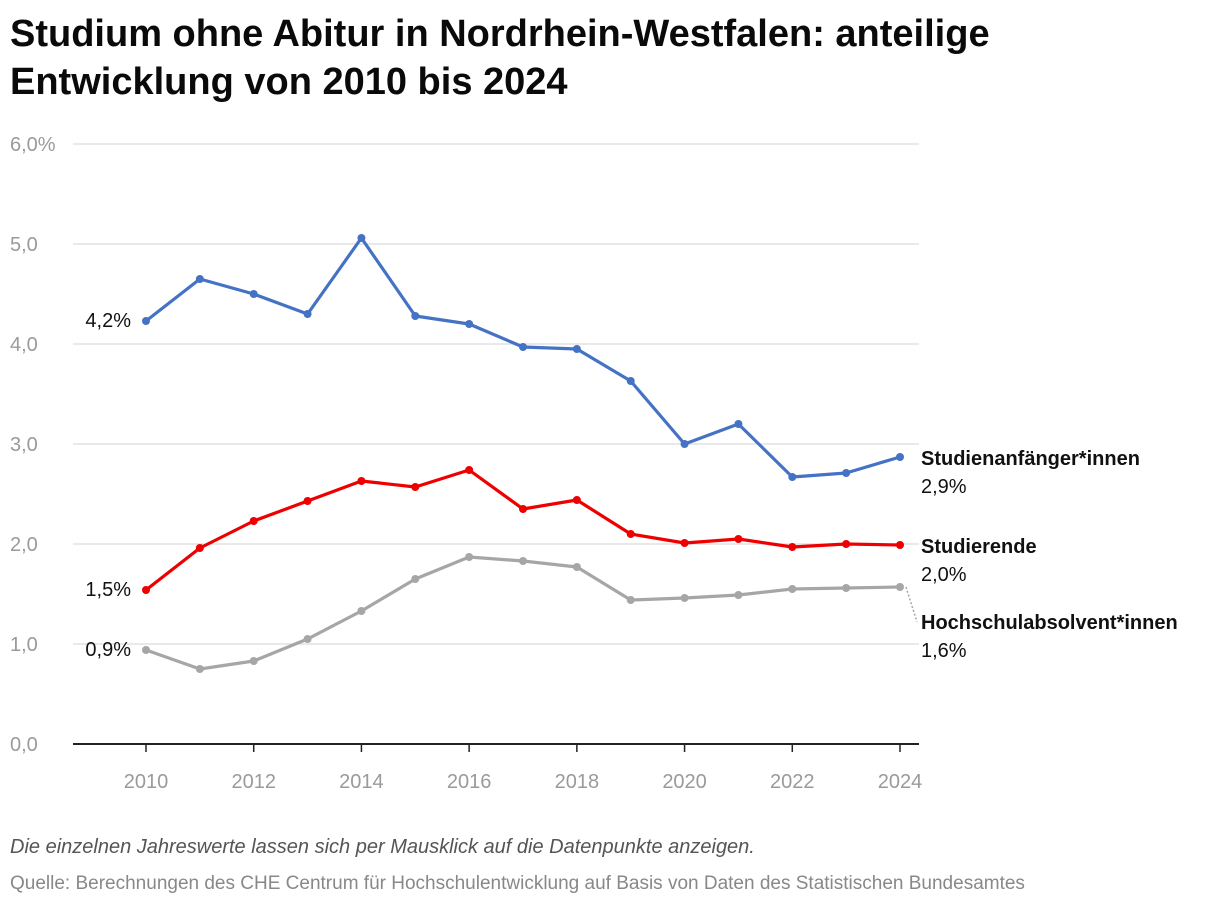 The width and height of the screenshot is (1220, 908). Describe the element at coordinates (1030, 459) in the screenshot. I see `series-name-studienanfaenger: Studienanfänger*innen` at that location.